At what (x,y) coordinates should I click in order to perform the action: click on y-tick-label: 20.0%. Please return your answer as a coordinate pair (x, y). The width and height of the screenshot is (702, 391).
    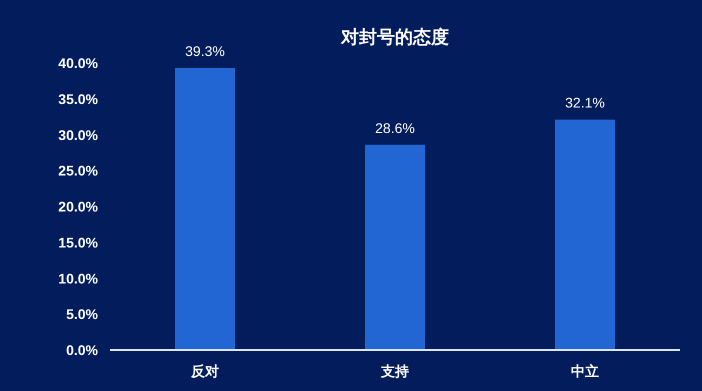
    Looking at the image, I should click on (78, 206).